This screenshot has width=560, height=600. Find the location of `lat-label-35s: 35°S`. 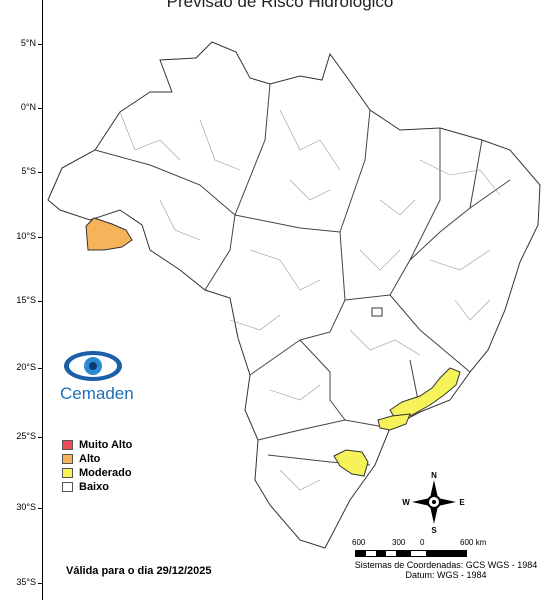

lat-label-35s: 35°S is located at coordinates (26, 582).